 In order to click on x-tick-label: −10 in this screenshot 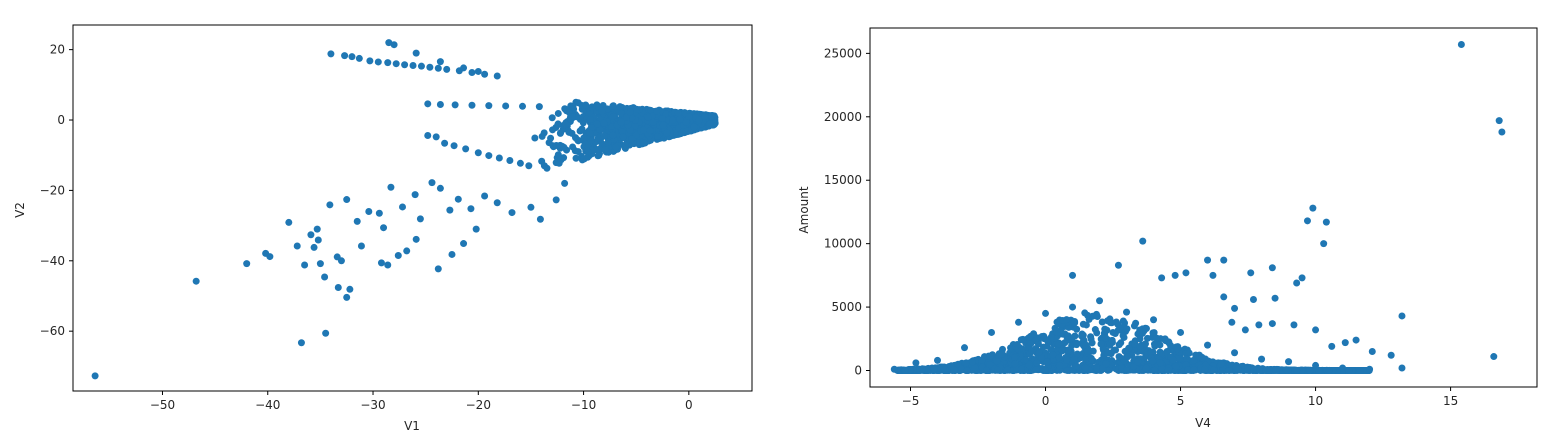, I will do `click(583, 405)`.